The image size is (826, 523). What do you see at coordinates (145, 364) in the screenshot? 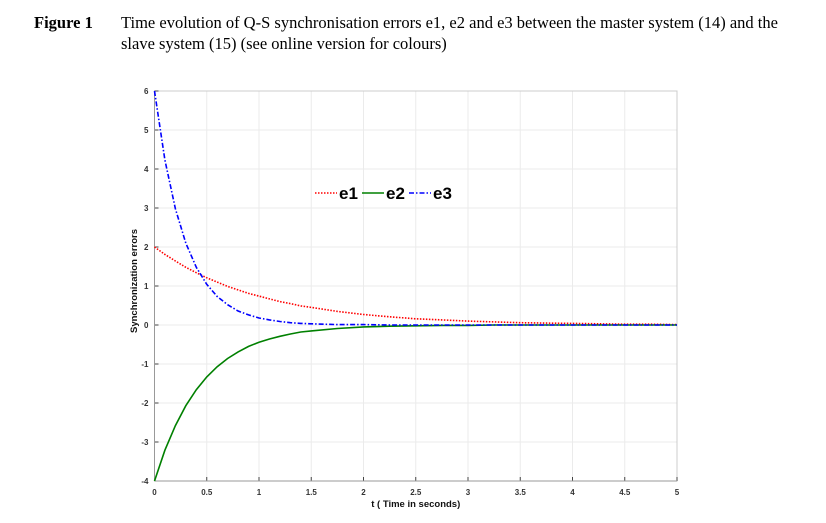
I see `y-tick-label: -1` at bounding box center [145, 364].